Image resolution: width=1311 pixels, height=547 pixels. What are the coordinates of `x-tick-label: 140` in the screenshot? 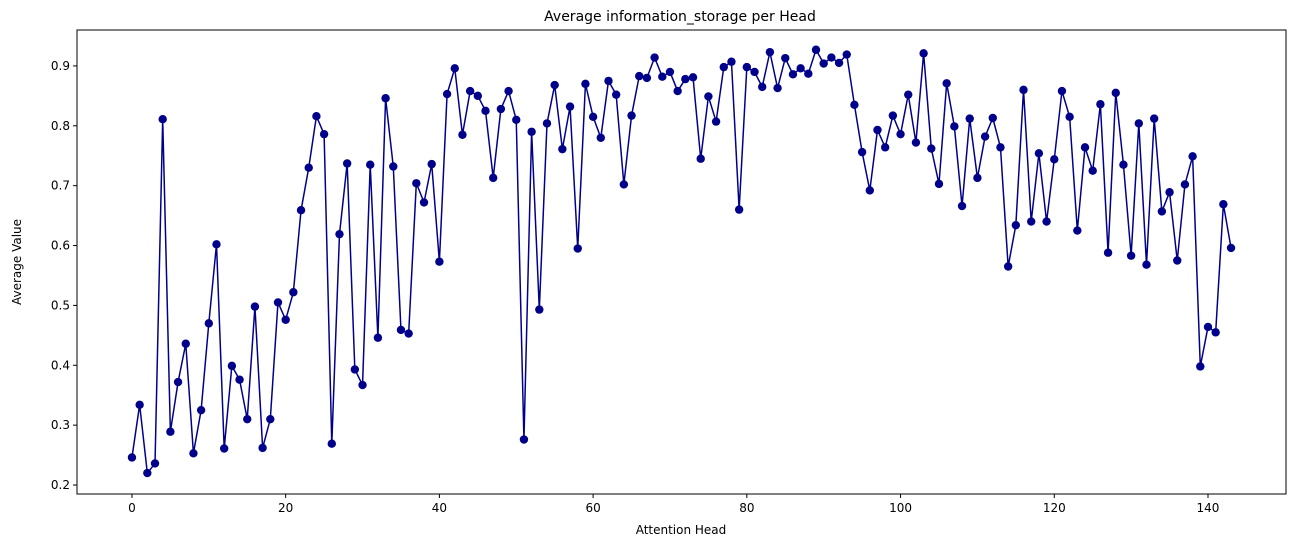 It's located at (1208, 508).